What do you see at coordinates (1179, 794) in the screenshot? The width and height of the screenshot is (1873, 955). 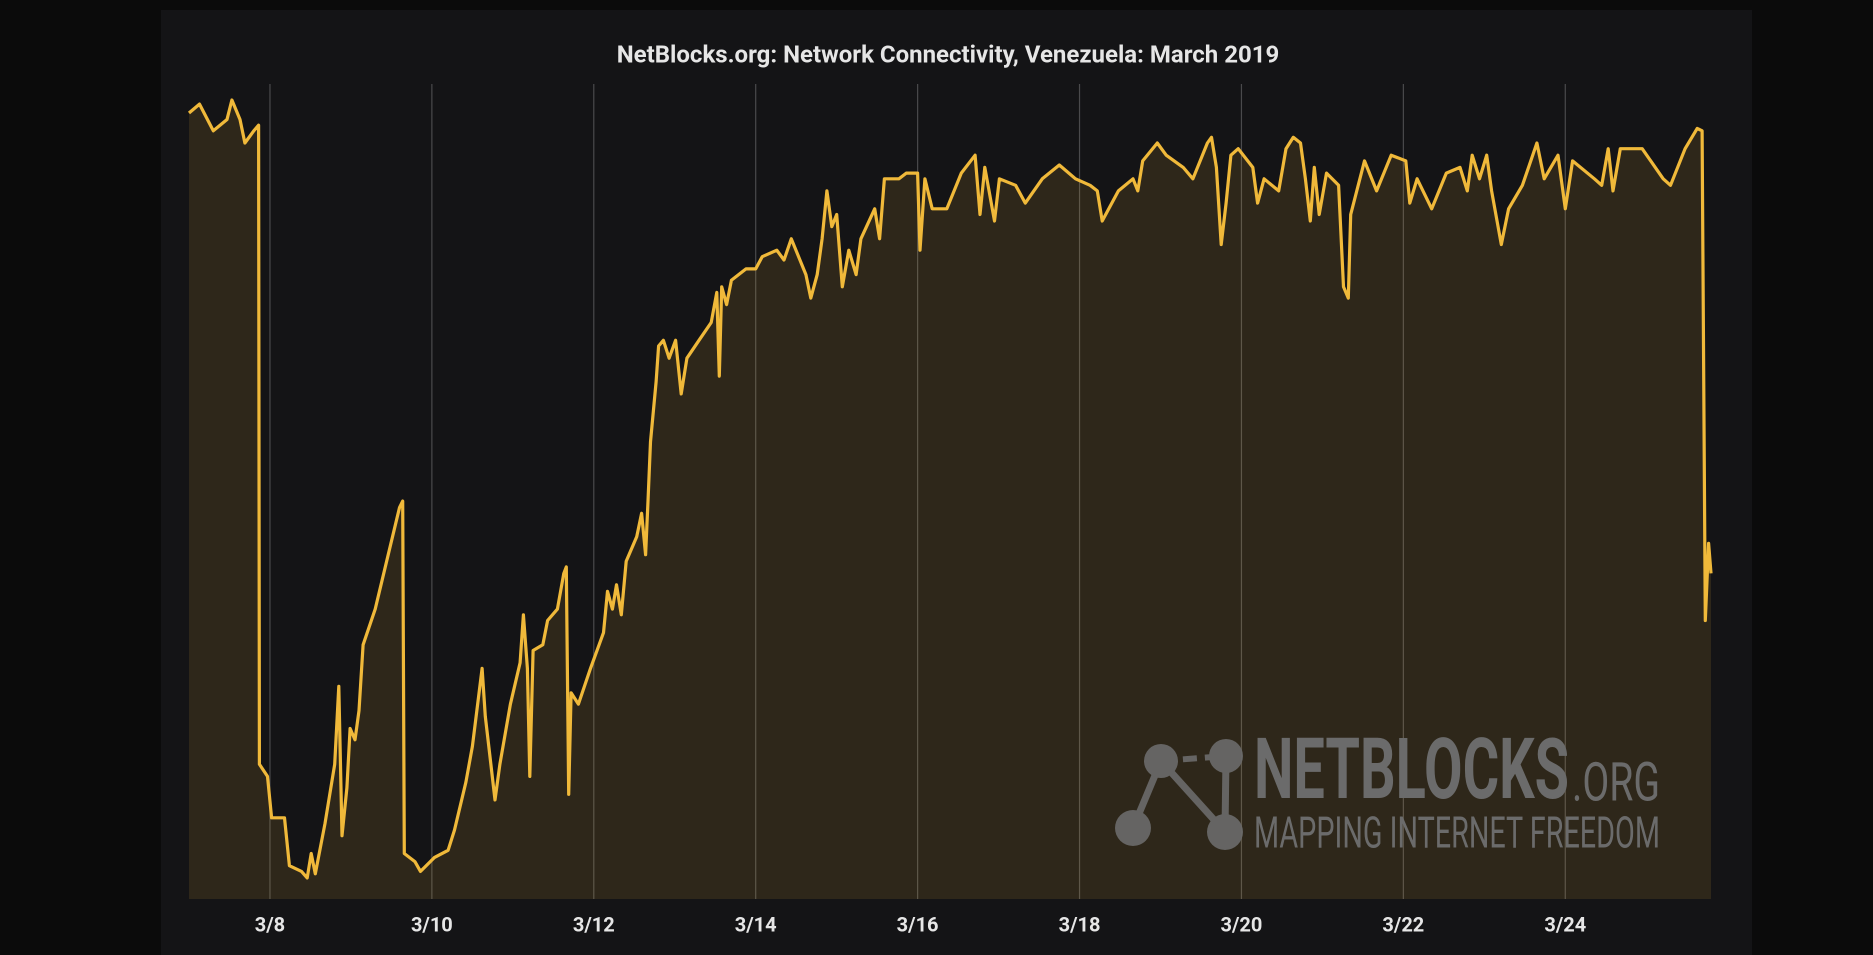 I see `watermark-logo` at bounding box center [1179, 794].